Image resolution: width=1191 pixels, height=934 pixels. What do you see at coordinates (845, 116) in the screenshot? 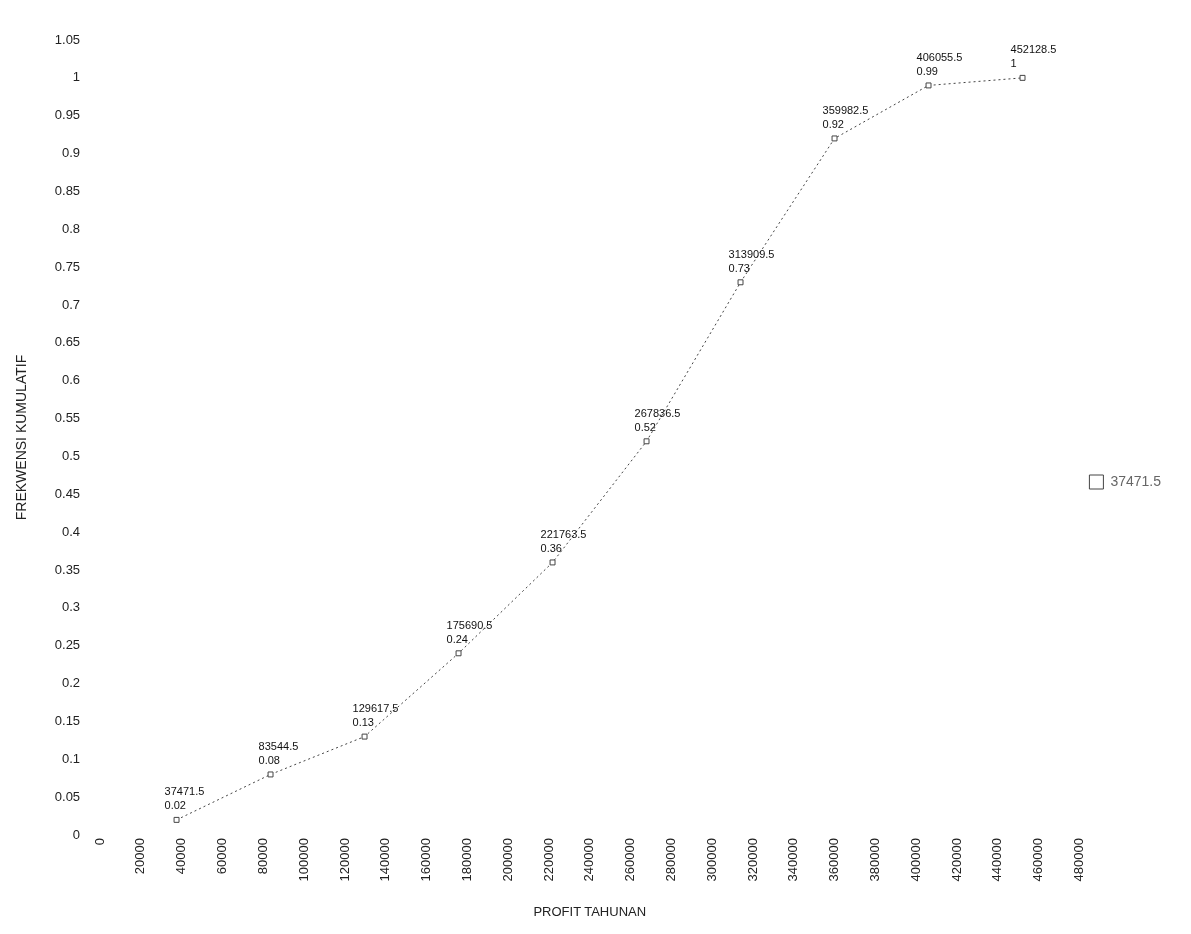
I see `data-label: 359982.5 0.92` at bounding box center [845, 116].